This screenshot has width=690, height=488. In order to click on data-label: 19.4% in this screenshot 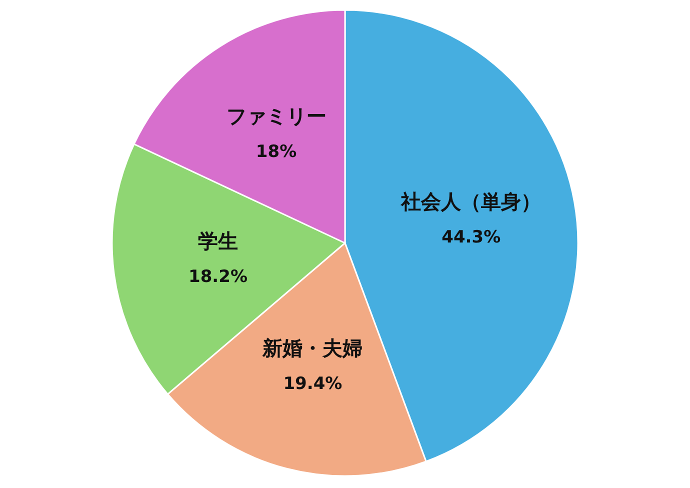, I will do `click(312, 384)`.